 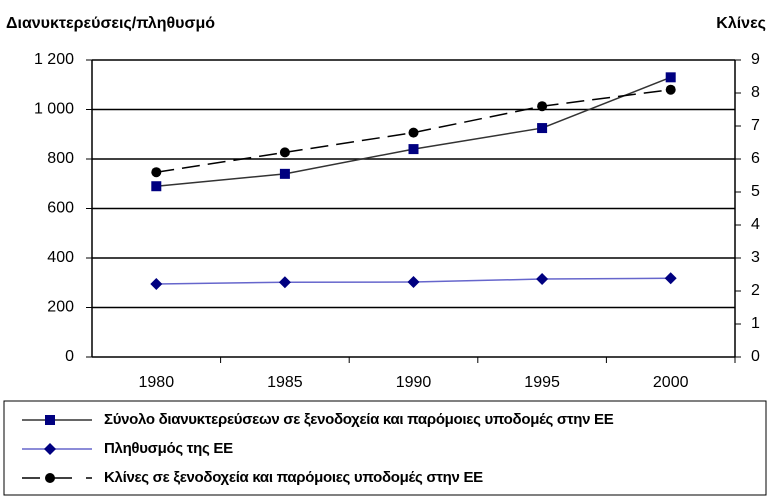 I want to click on x-tick-label: 1990, so click(x=414, y=382).